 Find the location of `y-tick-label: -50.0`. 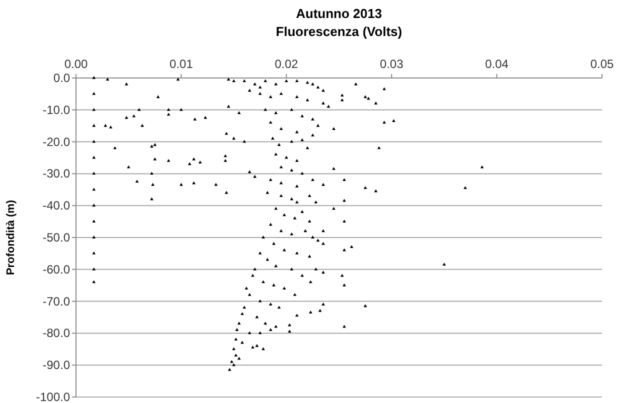

y-tick-label: -50.0 is located at coordinates (56, 237).